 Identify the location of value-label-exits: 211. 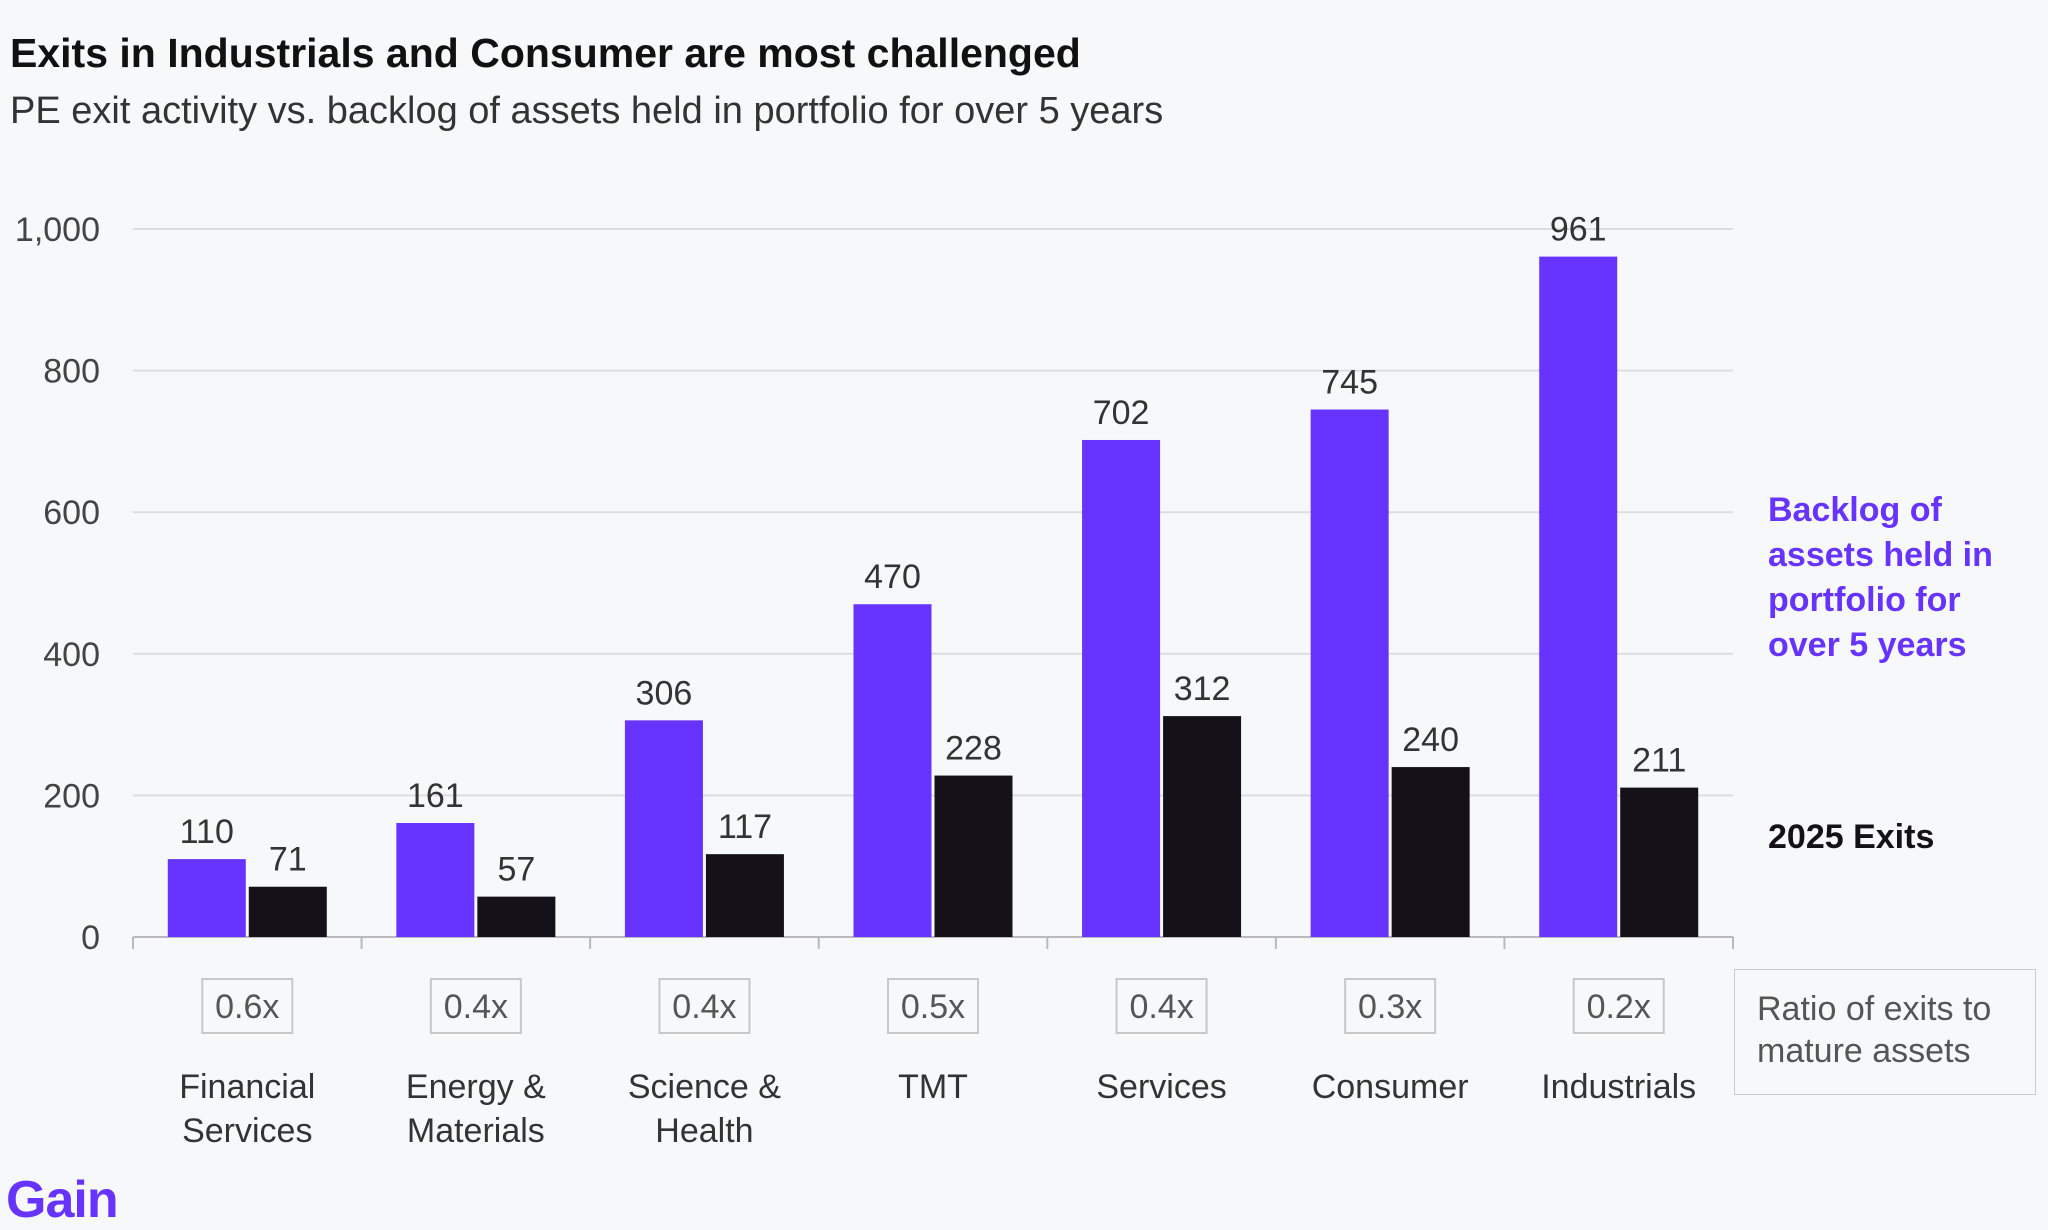
(1659, 761).